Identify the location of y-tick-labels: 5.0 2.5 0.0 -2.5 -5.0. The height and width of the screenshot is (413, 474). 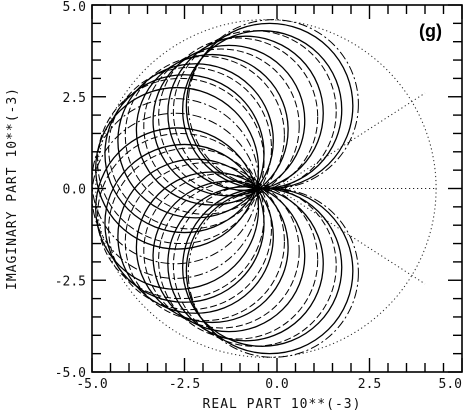
(70, 190).